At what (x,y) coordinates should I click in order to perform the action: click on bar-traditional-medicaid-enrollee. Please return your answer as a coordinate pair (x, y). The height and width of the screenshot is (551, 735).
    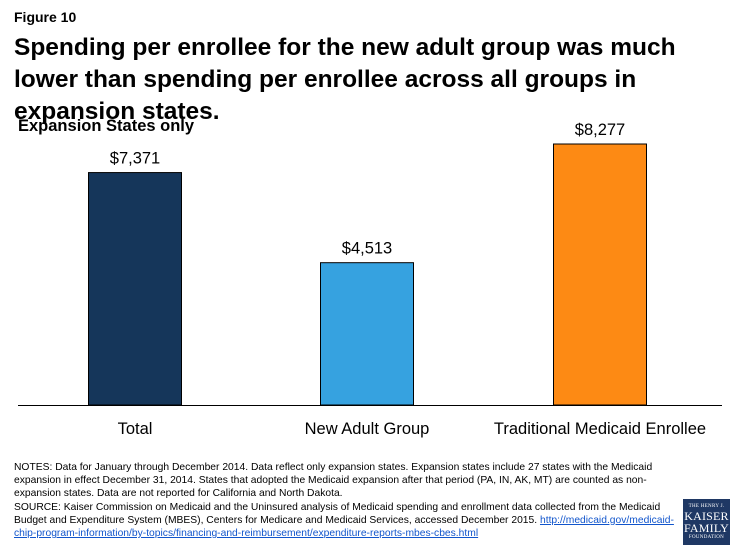
    Looking at the image, I should click on (600, 274).